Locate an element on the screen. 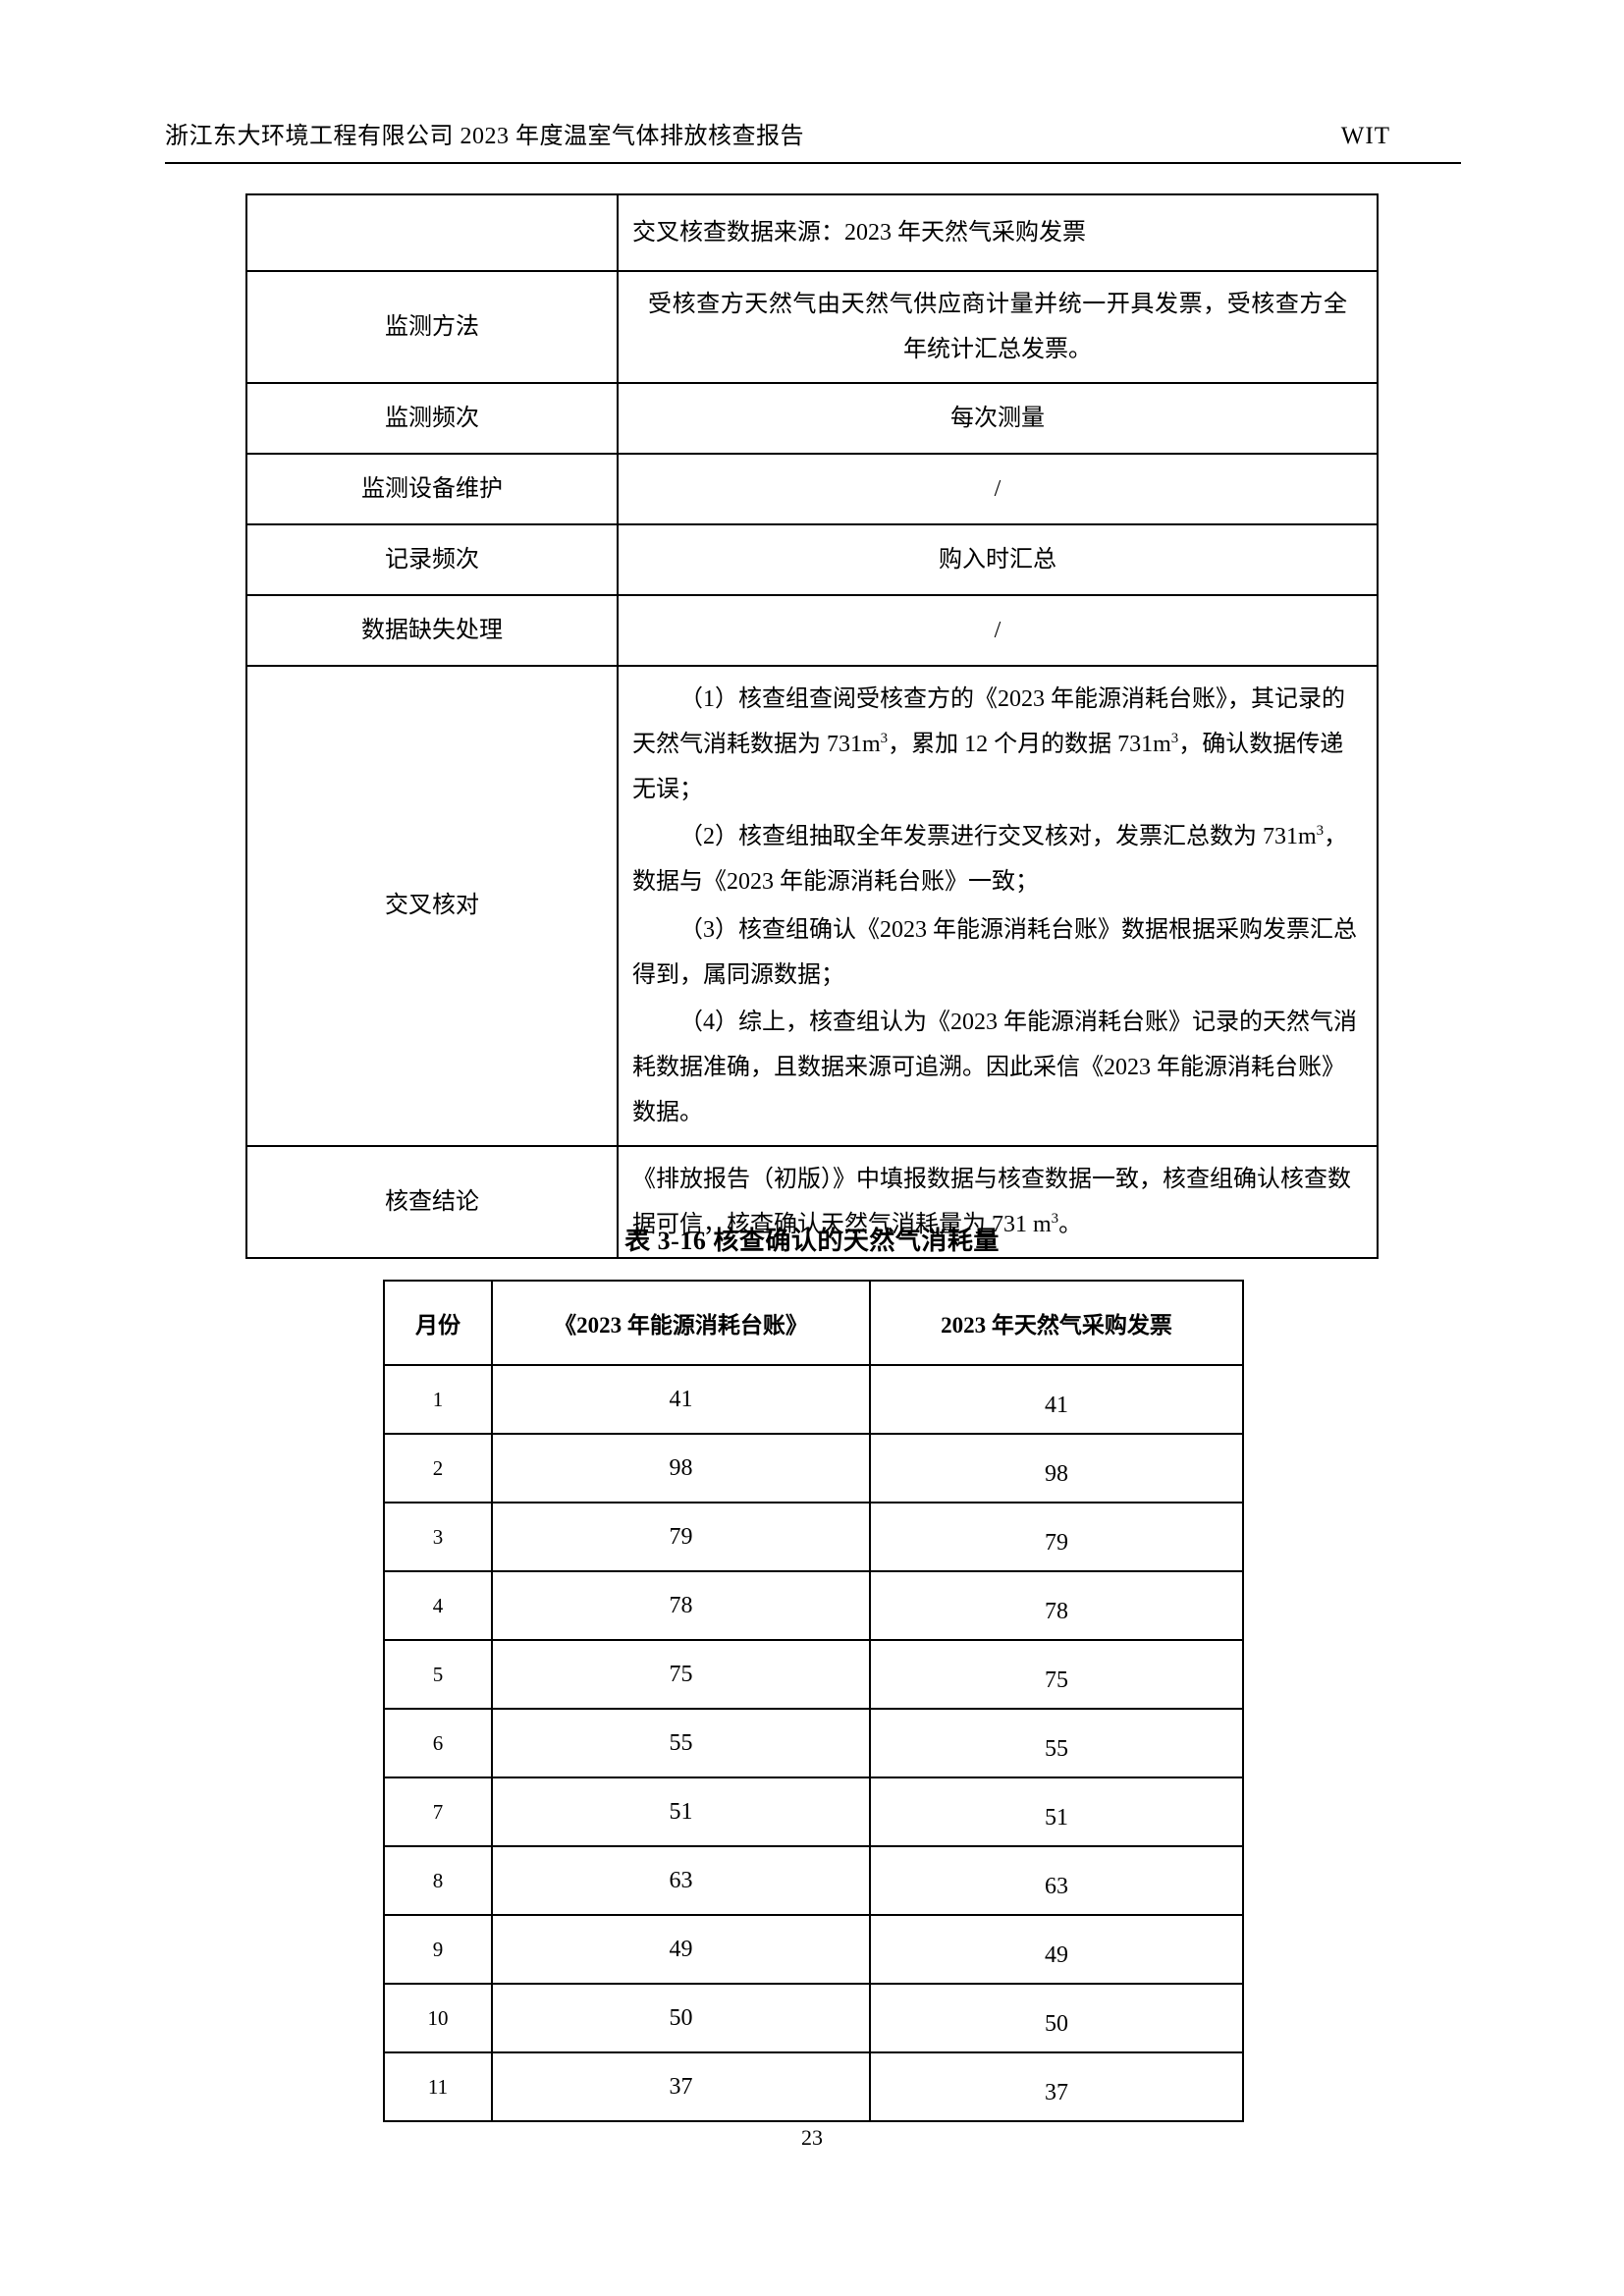 This screenshot has width=1624, height=2296. cell-month: 1 is located at coordinates (438, 1399).